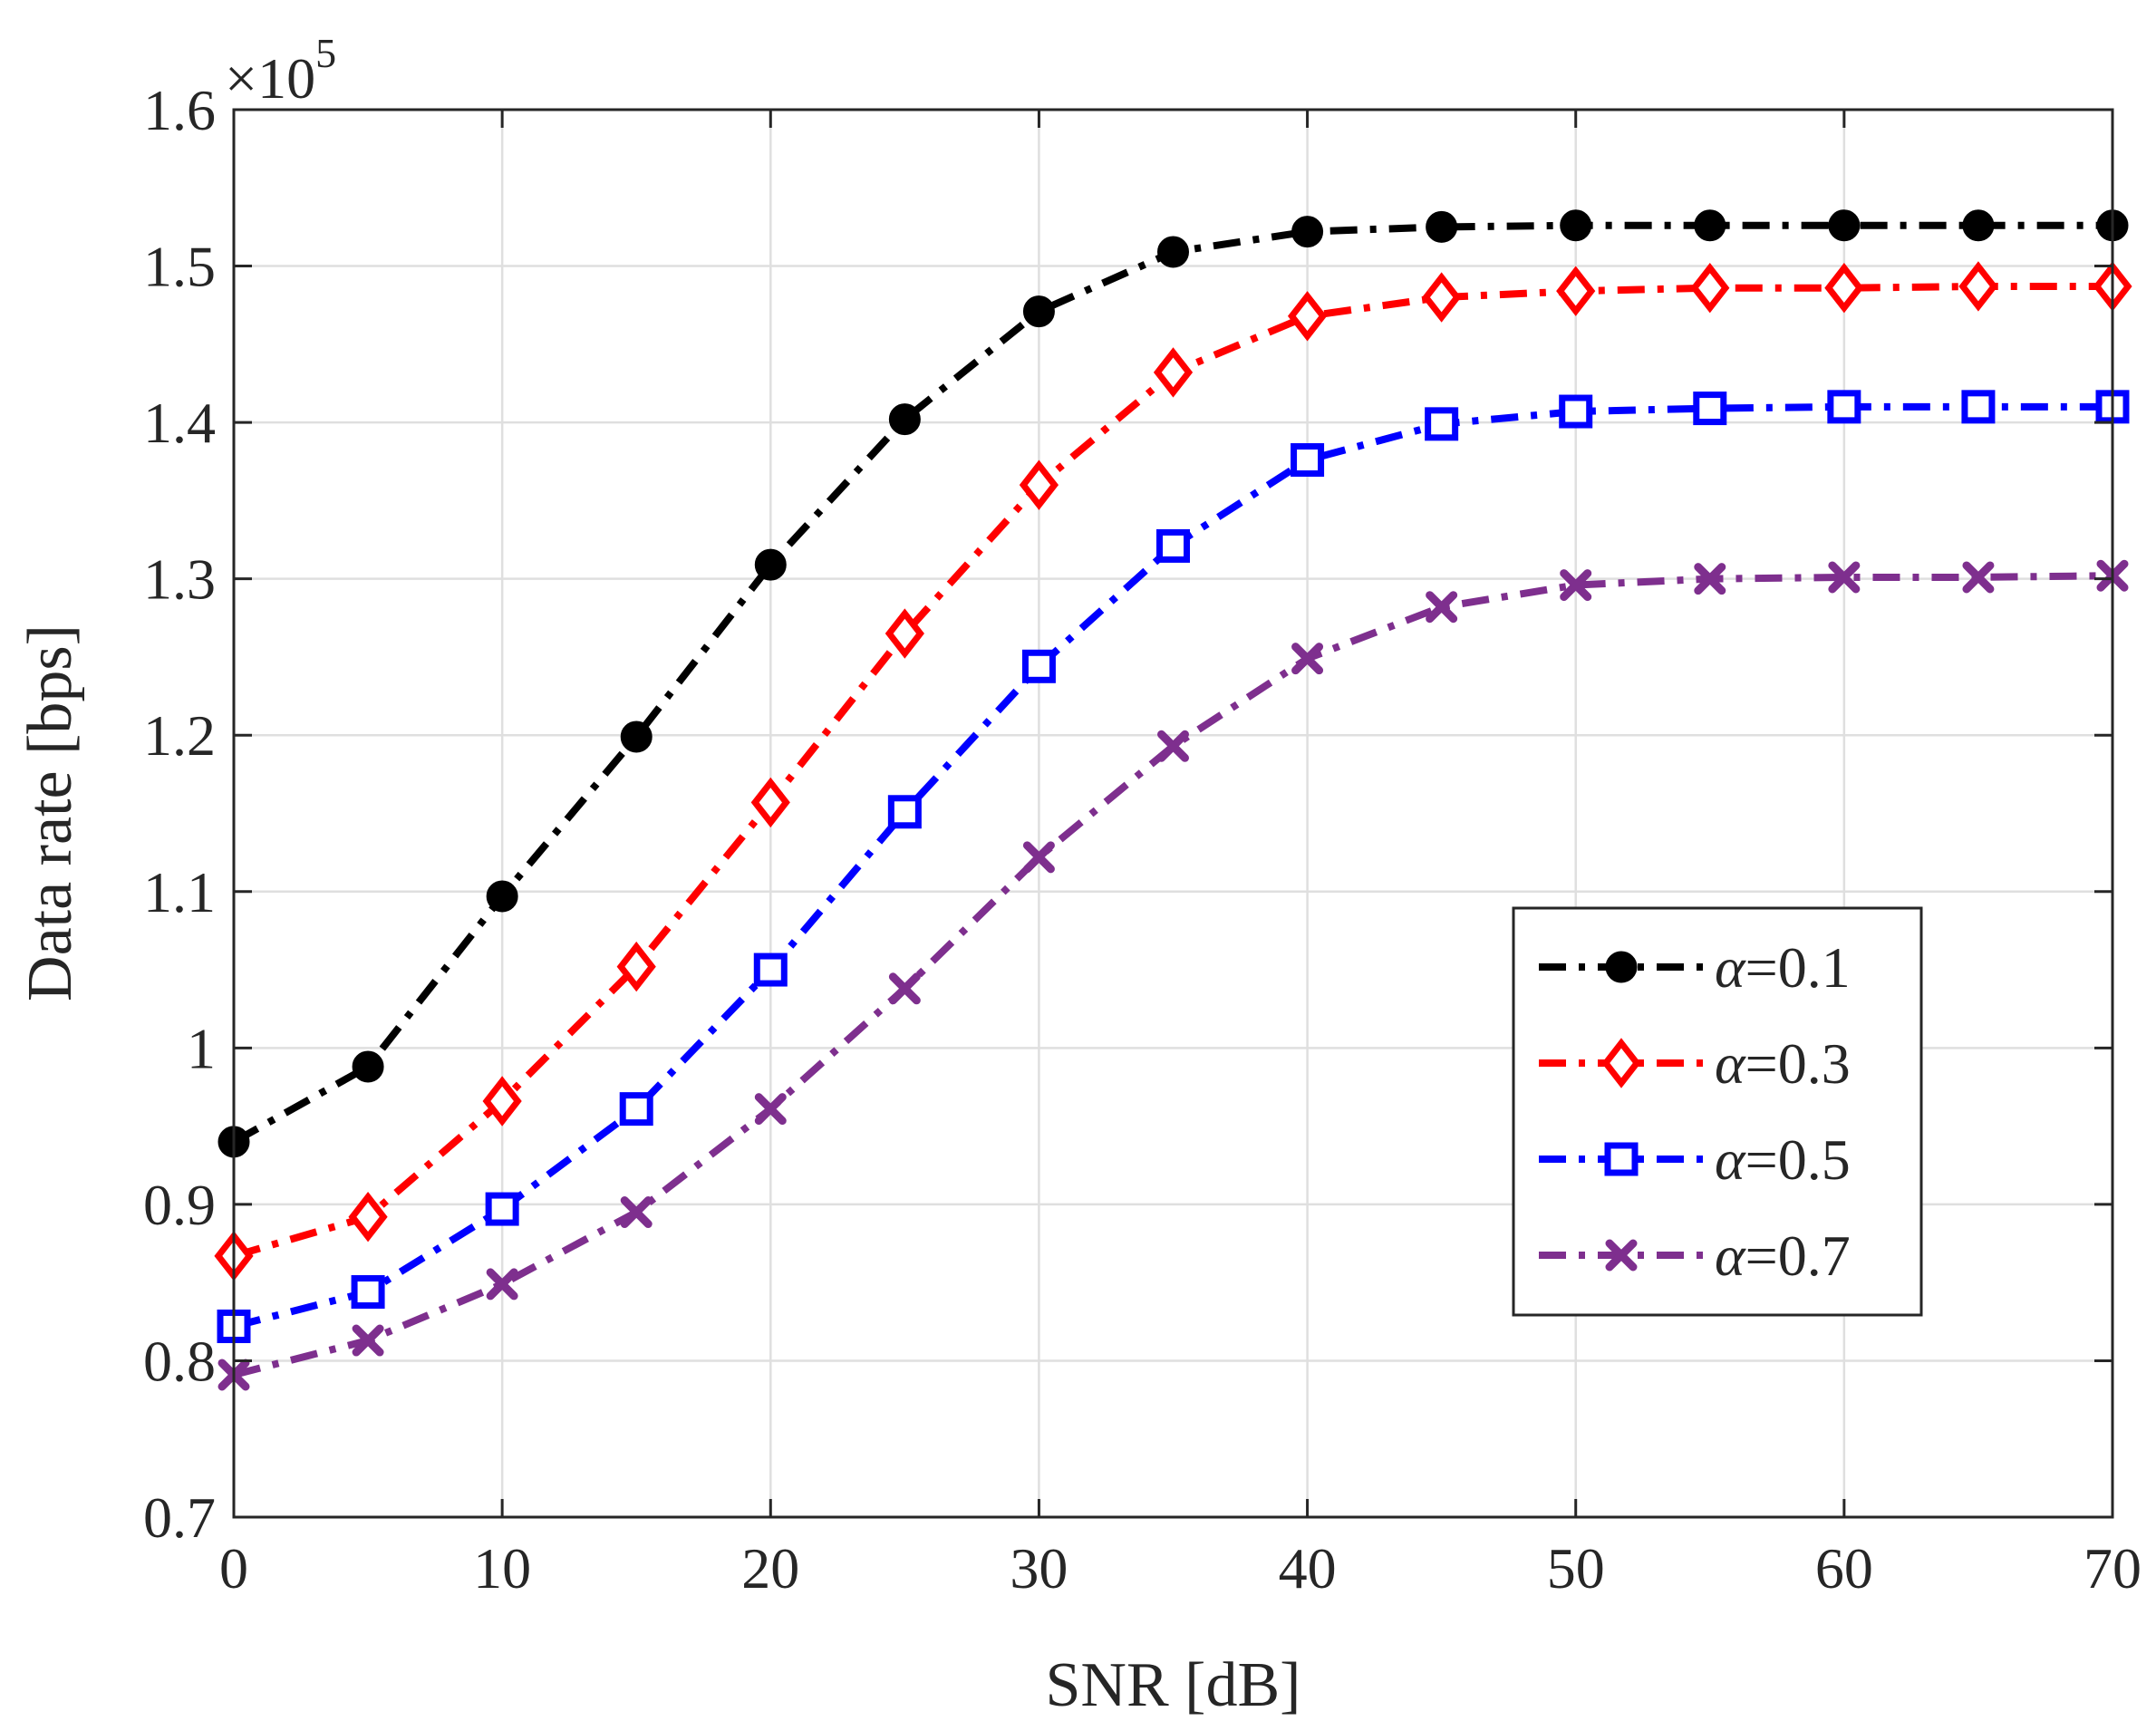 The image size is (2156, 1731). I want to click on legend-entry-2: α=0.3, so click(1695, 1063).